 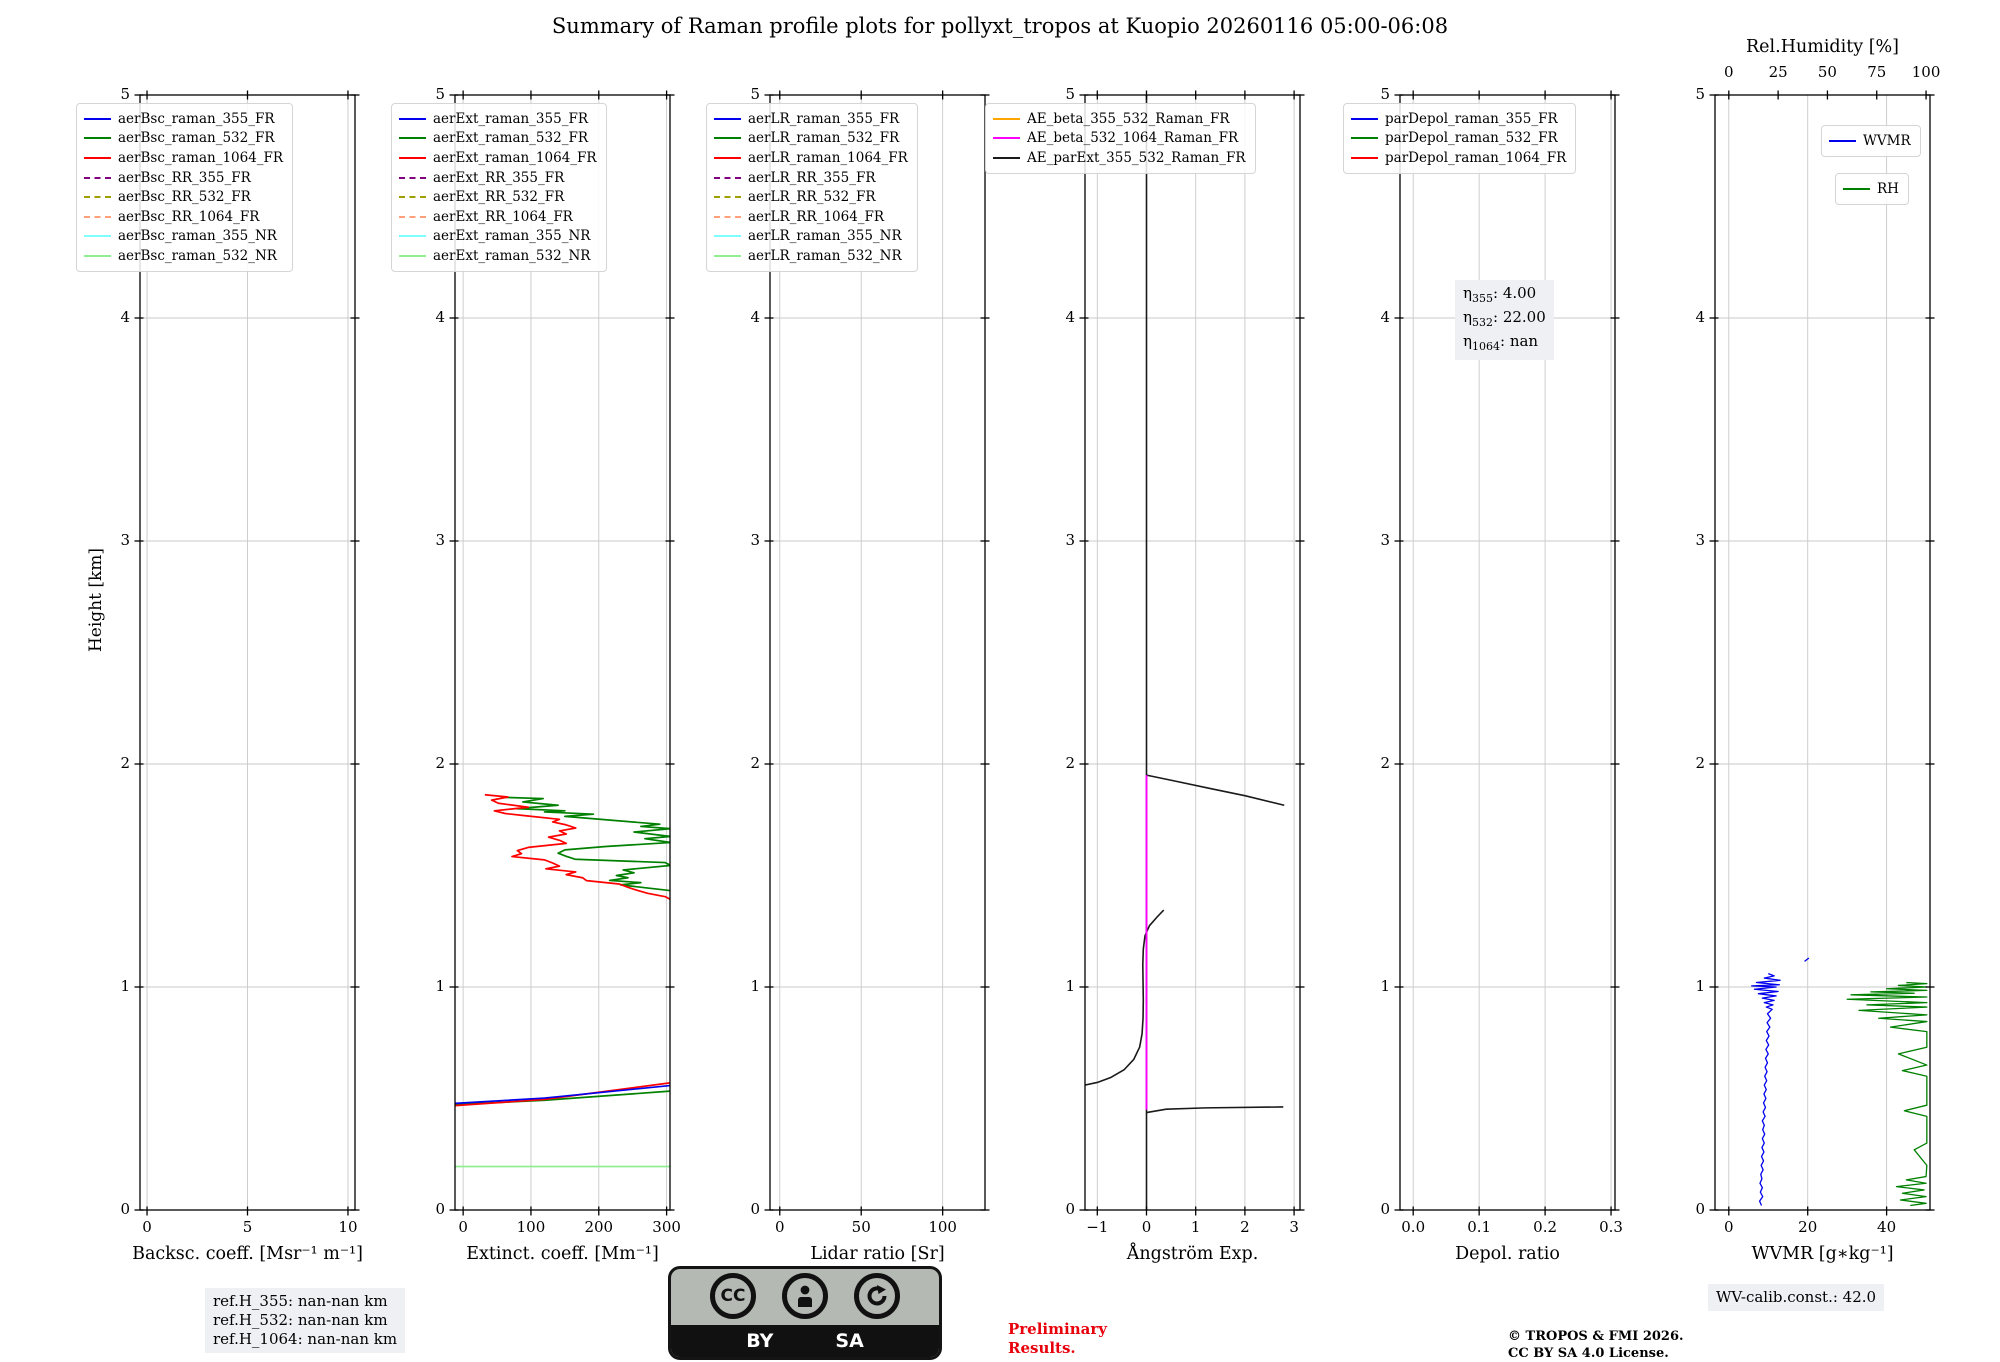 What do you see at coordinates (877, 653) in the screenshot?
I see `plot-area-lr` at bounding box center [877, 653].